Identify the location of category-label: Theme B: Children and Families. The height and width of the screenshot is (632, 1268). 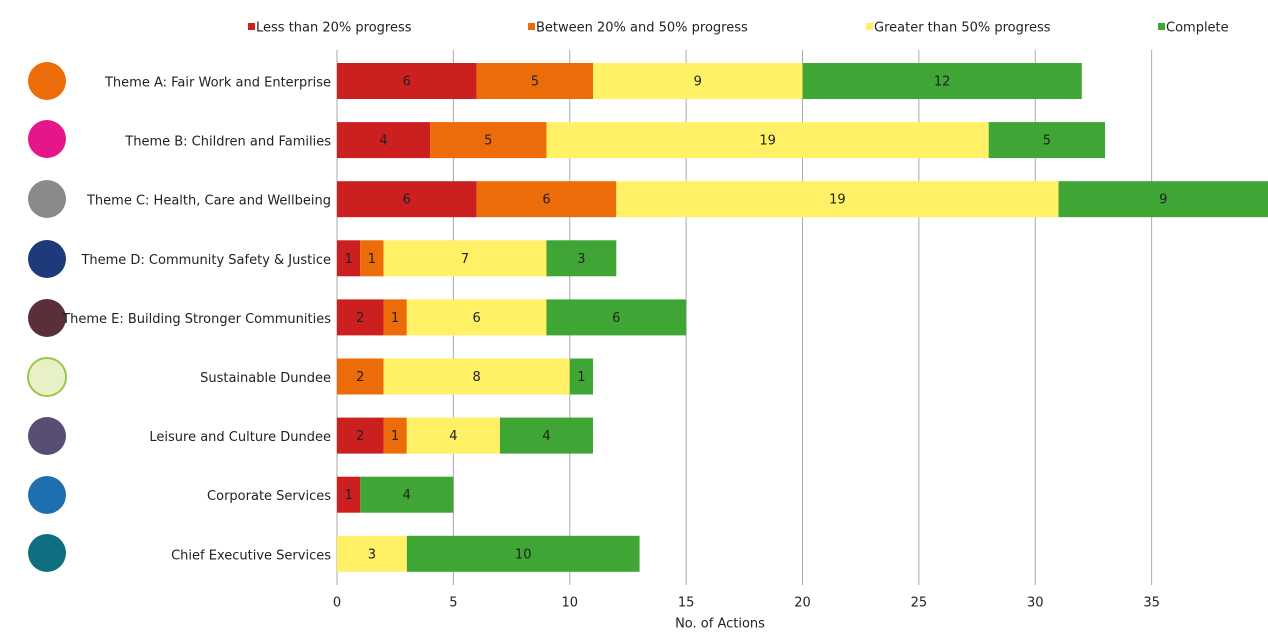
(227, 142).